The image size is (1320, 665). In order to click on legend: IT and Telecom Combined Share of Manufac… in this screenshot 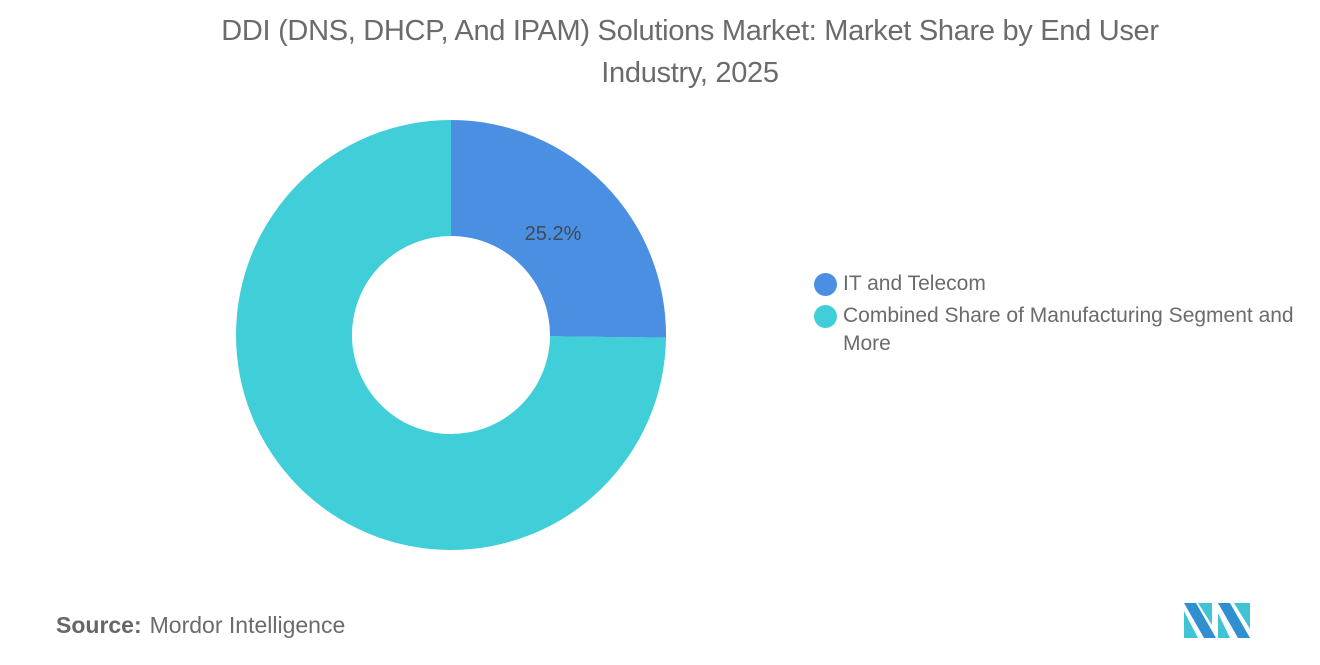, I will do `click(1059, 316)`.